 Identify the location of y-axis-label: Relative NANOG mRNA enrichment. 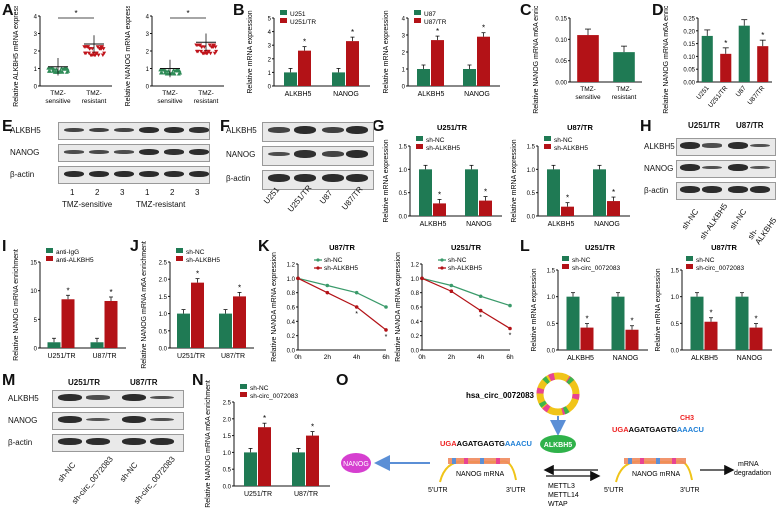
(16, 305).